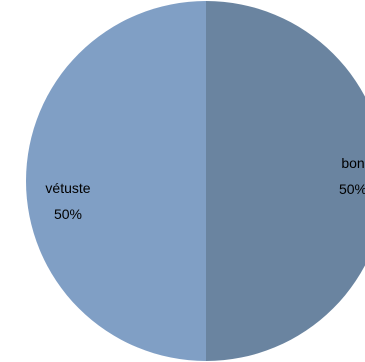 This screenshot has width=365, height=362. I want to click on slice-percent-label-0: 50%, so click(352, 189).